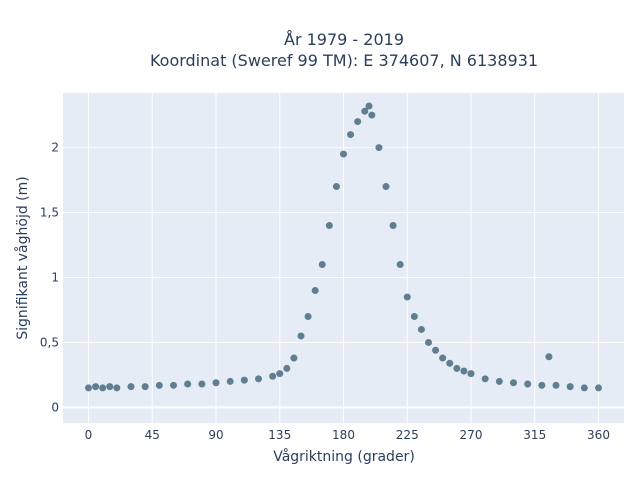 This screenshot has width=640, height=480. Describe the element at coordinates (407, 435) in the screenshot. I see `x-tick-label: 225` at that location.